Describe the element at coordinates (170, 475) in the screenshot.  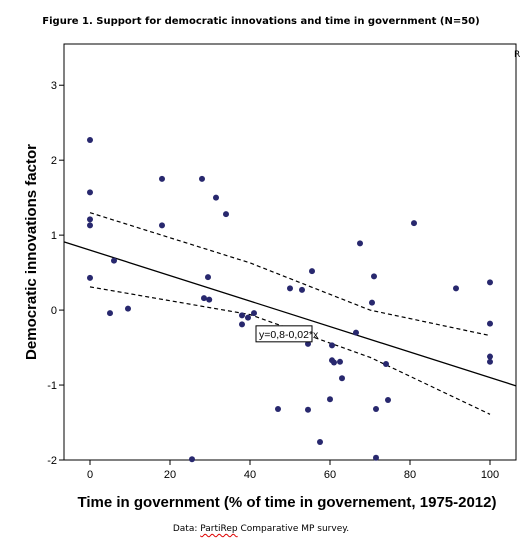
I see `x-tick-label: 20` at that location.